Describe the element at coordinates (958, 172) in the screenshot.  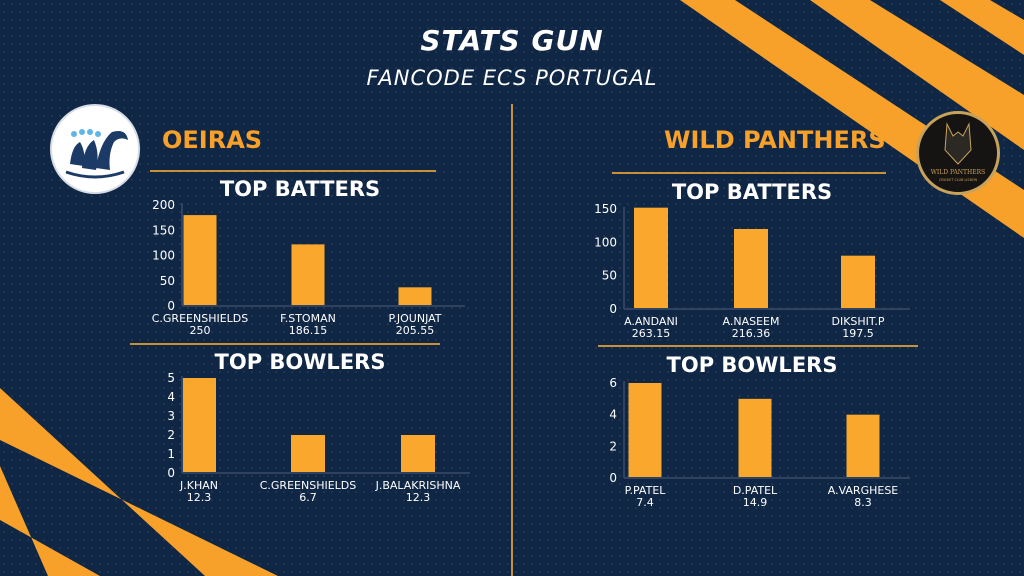
I see `logo-text: WILD PANTHERS` at that location.